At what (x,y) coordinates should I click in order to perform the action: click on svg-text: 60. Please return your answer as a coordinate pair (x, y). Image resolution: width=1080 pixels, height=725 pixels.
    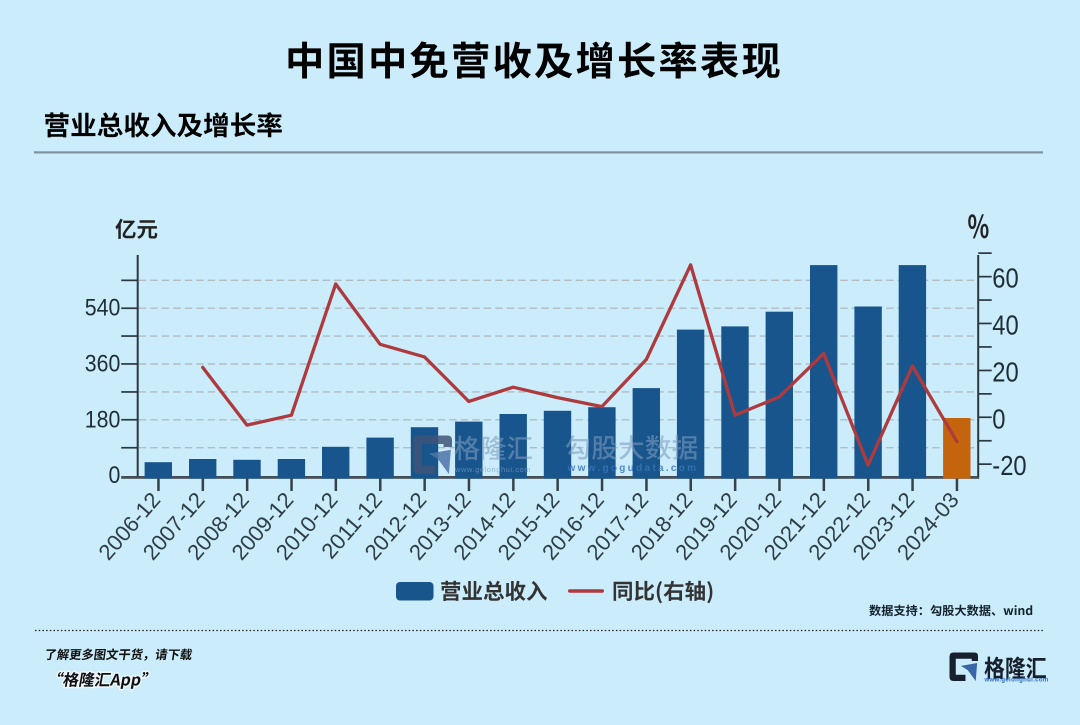
    Looking at the image, I should click on (1005, 279).